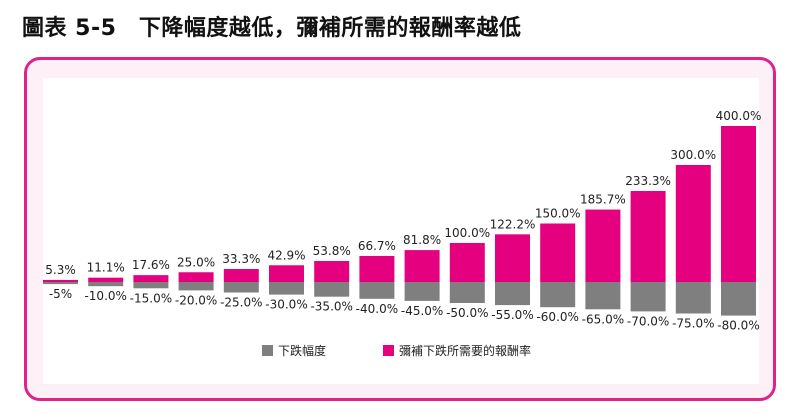 The width and height of the screenshot is (800, 420). Describe the element at coordinates (603, 200) in the screenshot. I see `recovery-data-label: 185.7%` at that location.